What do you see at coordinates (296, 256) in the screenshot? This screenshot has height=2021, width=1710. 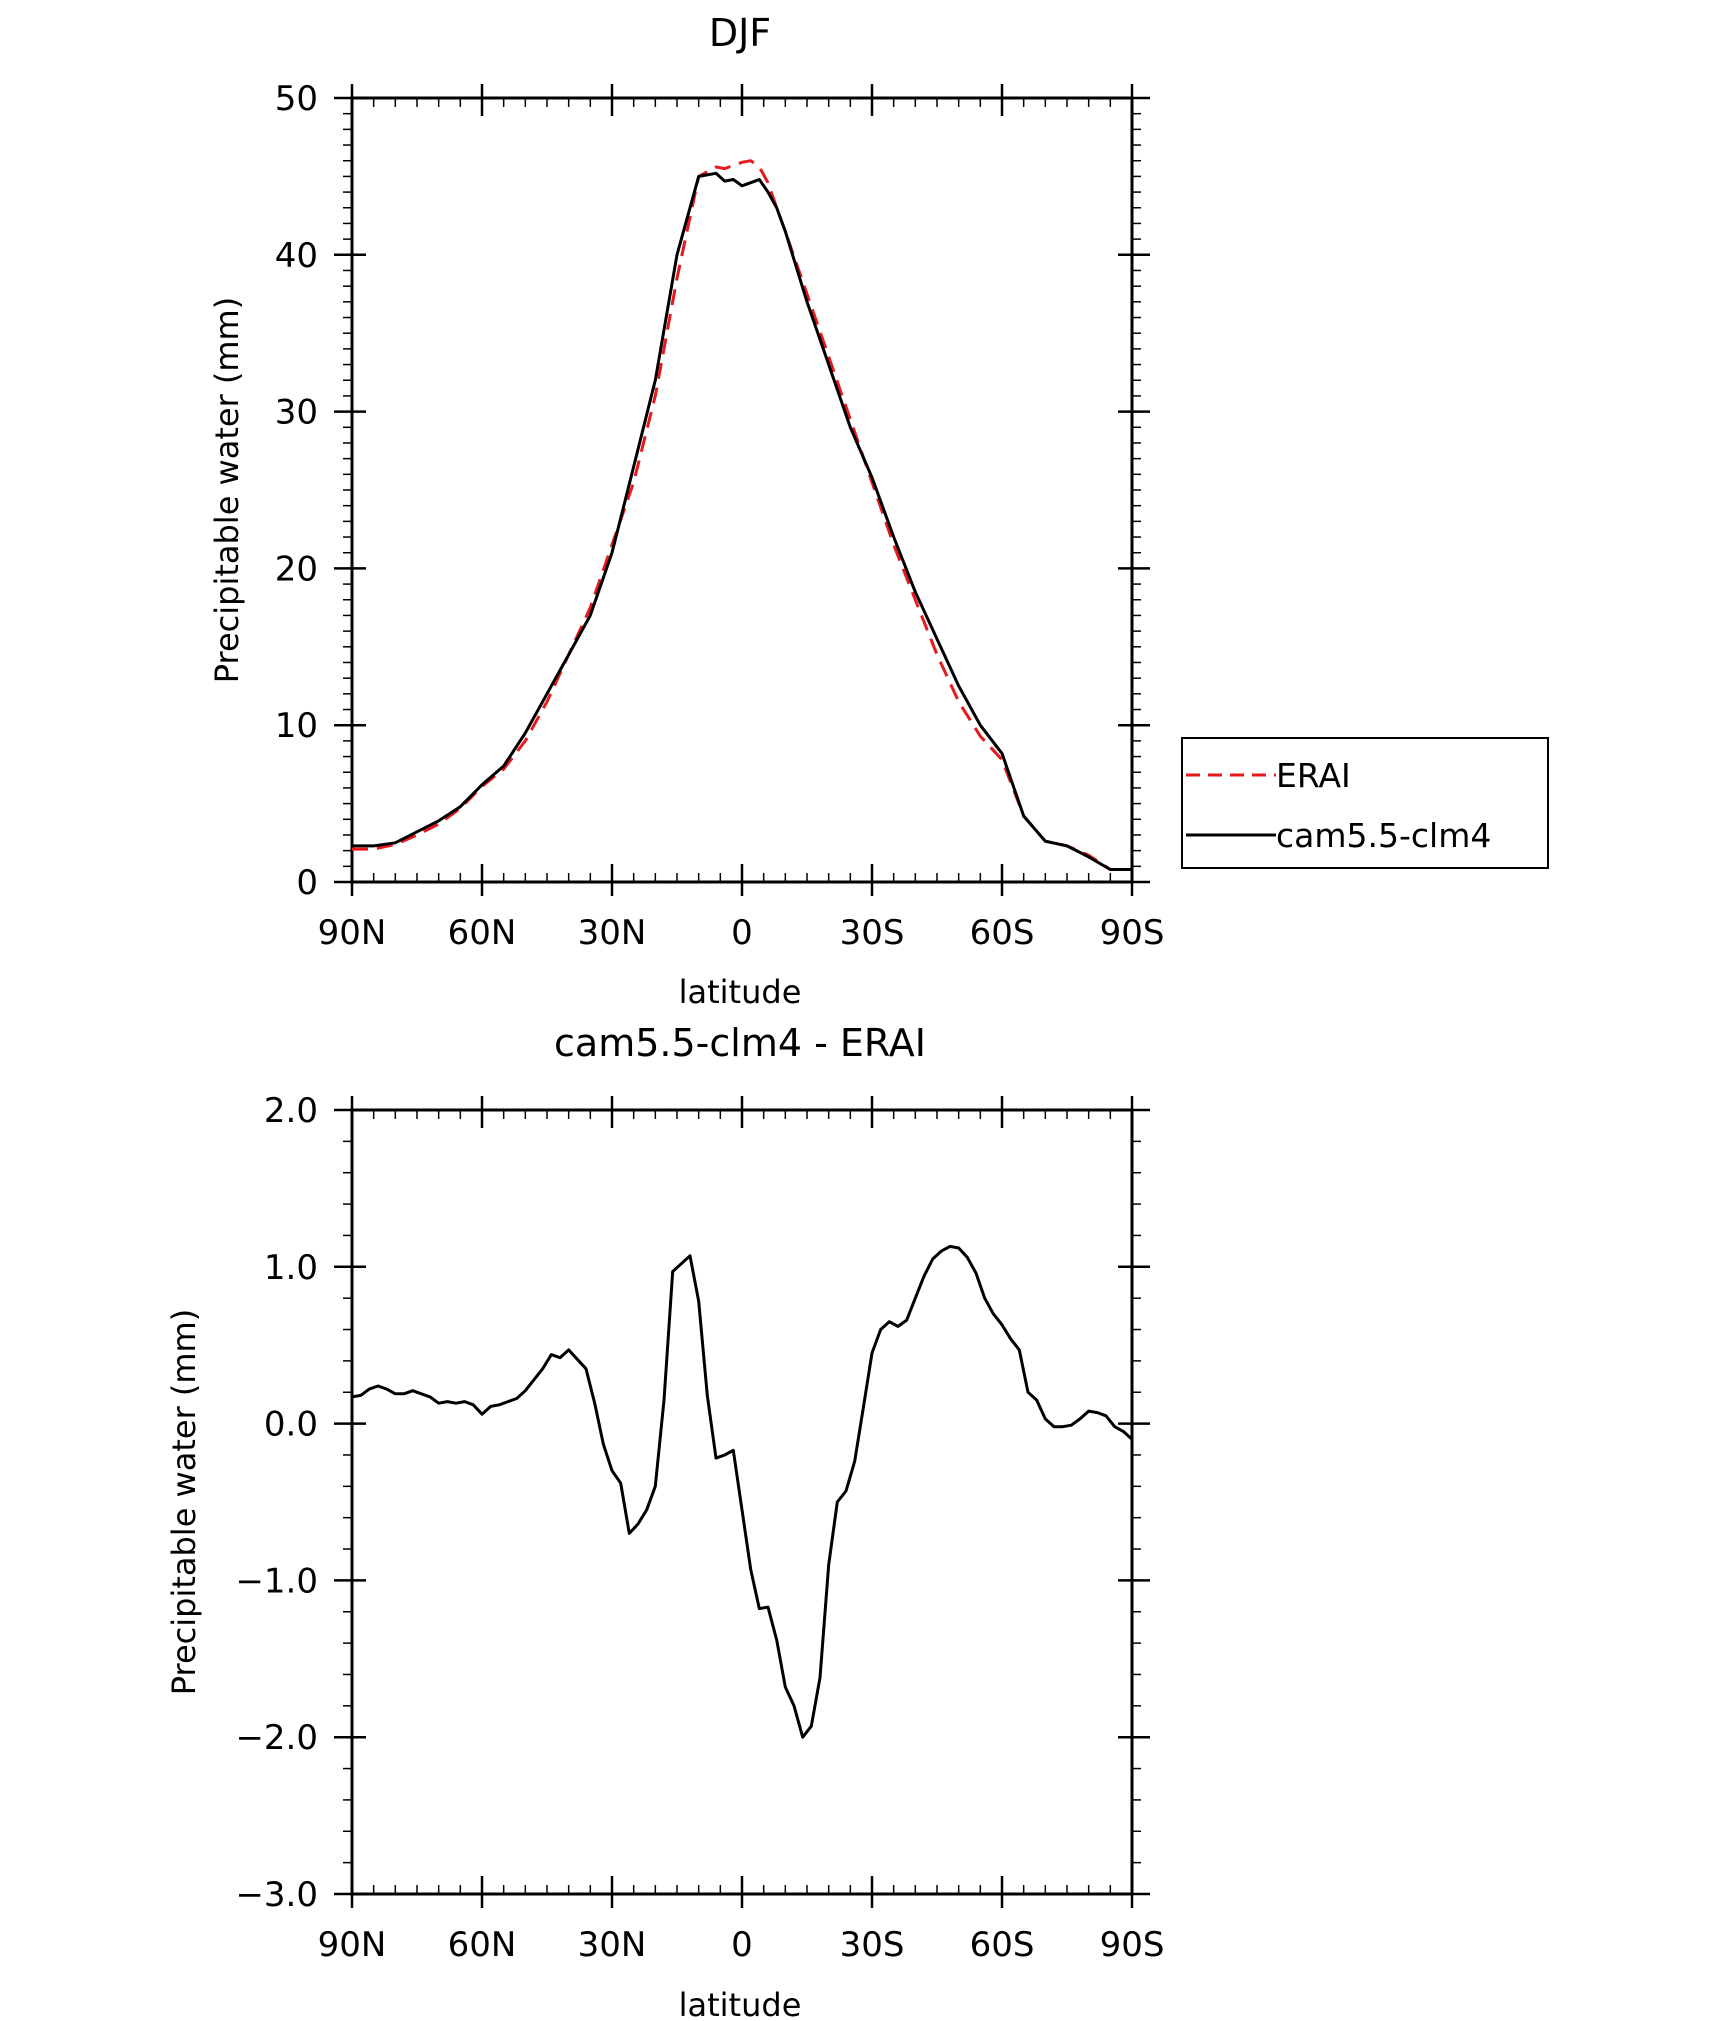 I see `y-tick-label: 40` at bounding box center [296, 256].